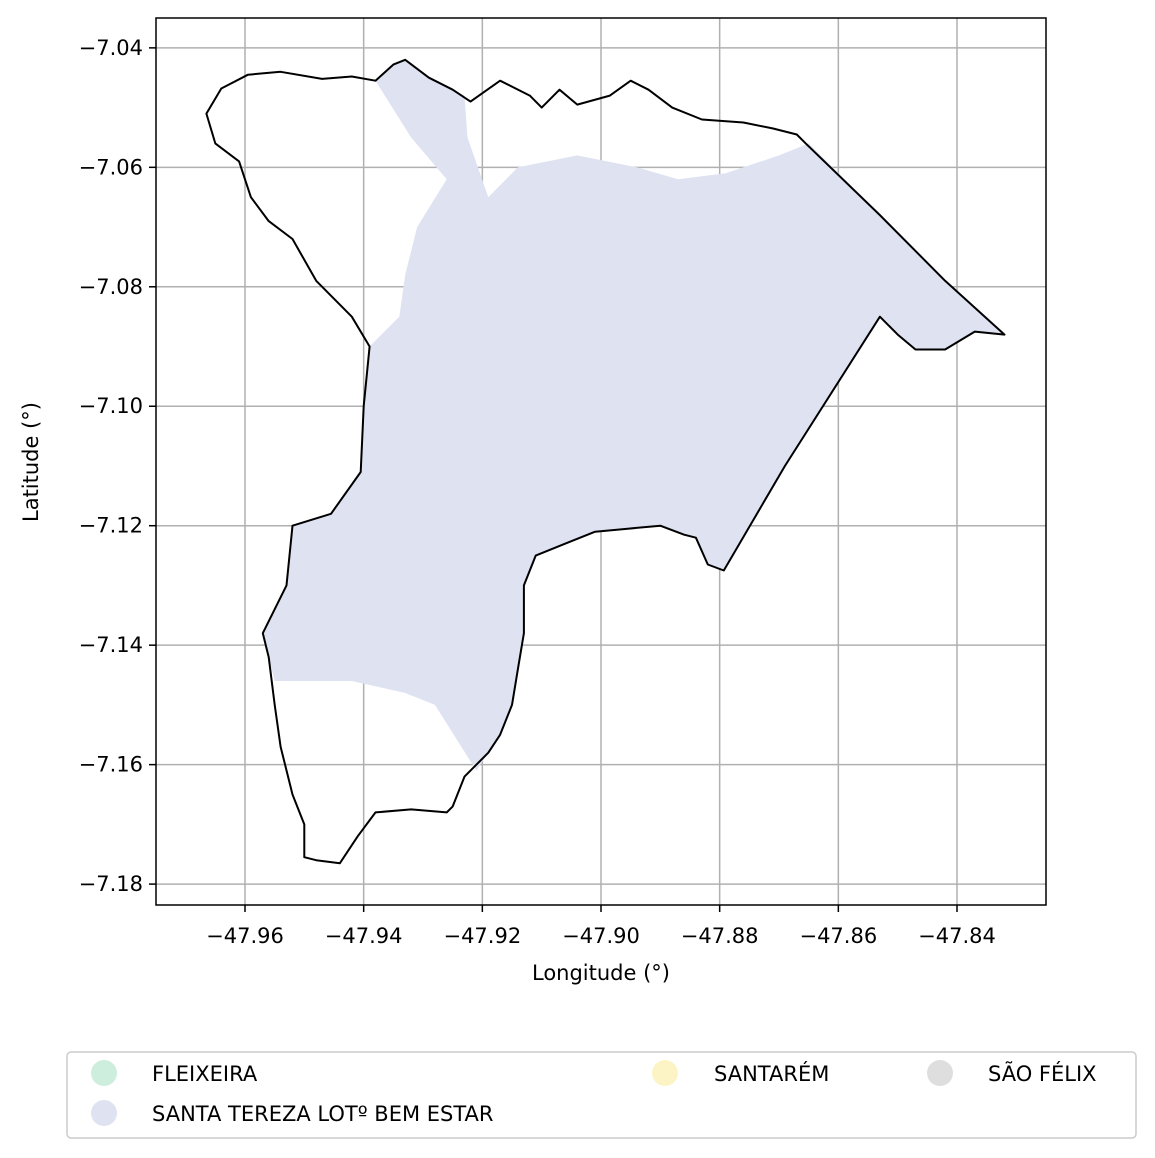  I want to click on legend-entry-fleixeira: FLEIXEIRA, so click(174, 1073).